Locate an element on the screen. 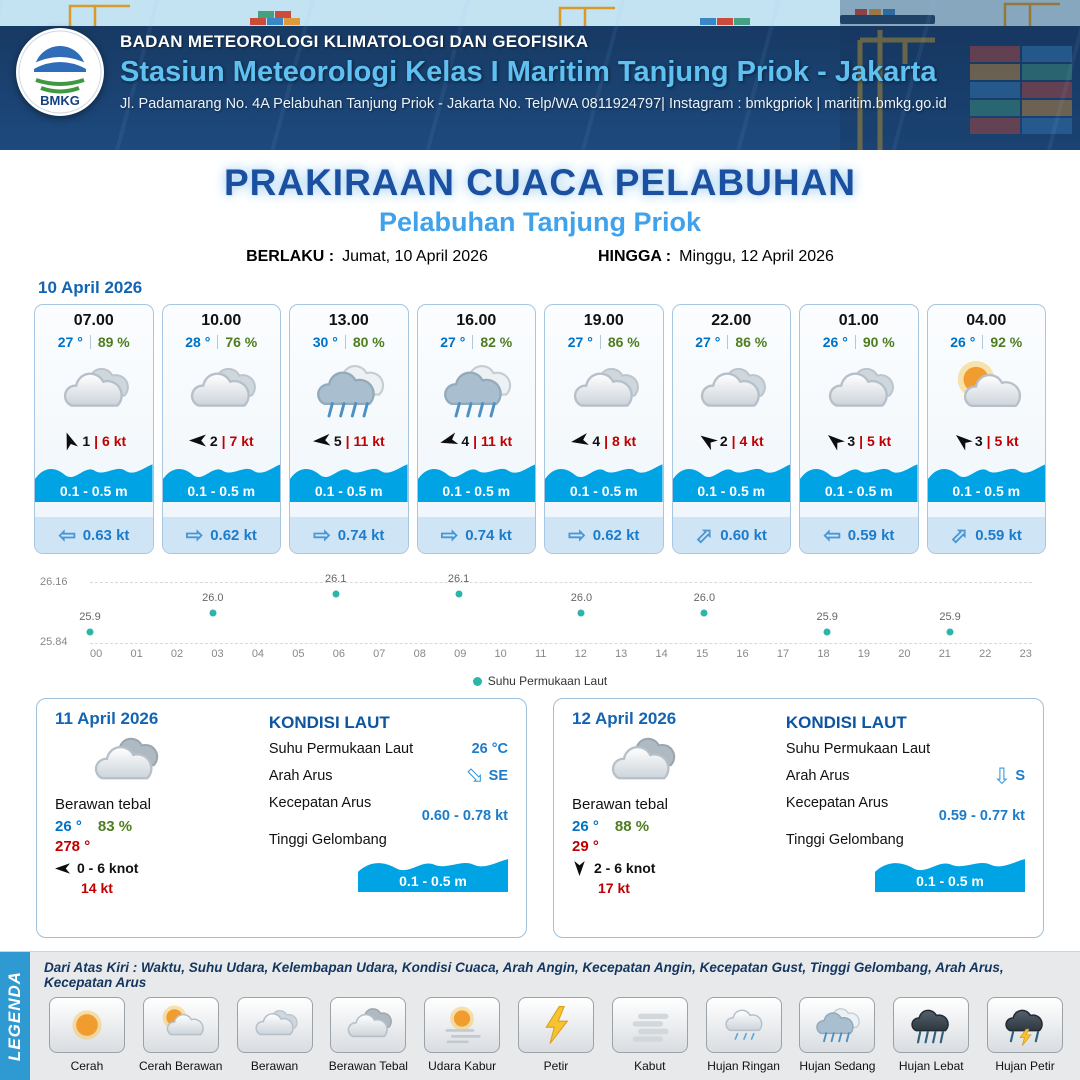  weather-icon-cerah is located at coordinates (86, 1025).